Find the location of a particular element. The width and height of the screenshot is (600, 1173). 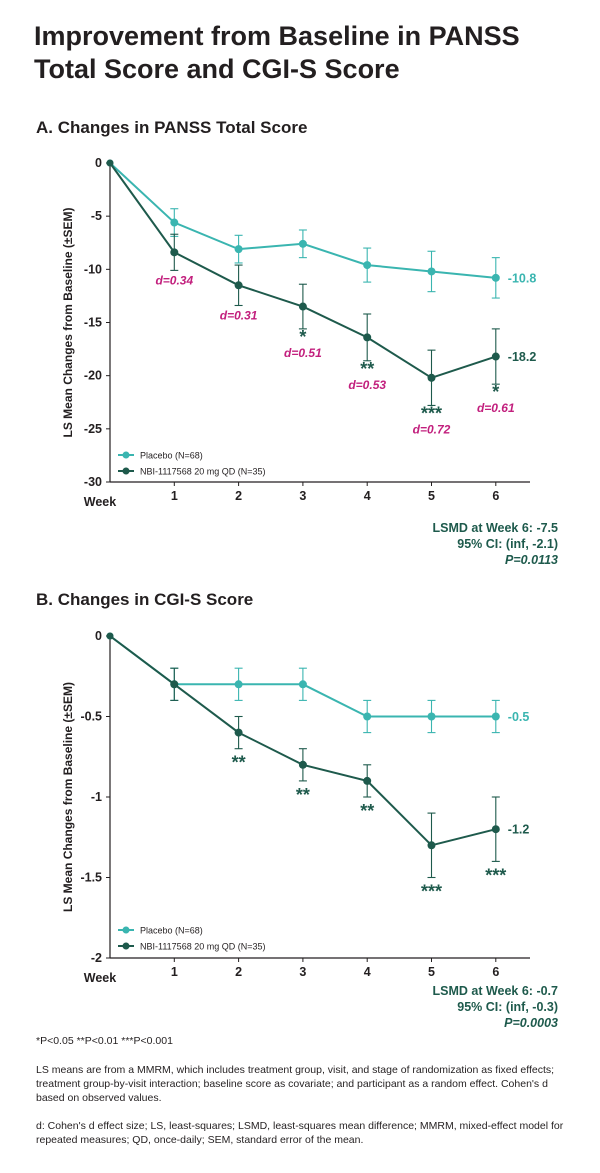

cgis-y-tick-label: 0 is located at coordinates (98, 636).